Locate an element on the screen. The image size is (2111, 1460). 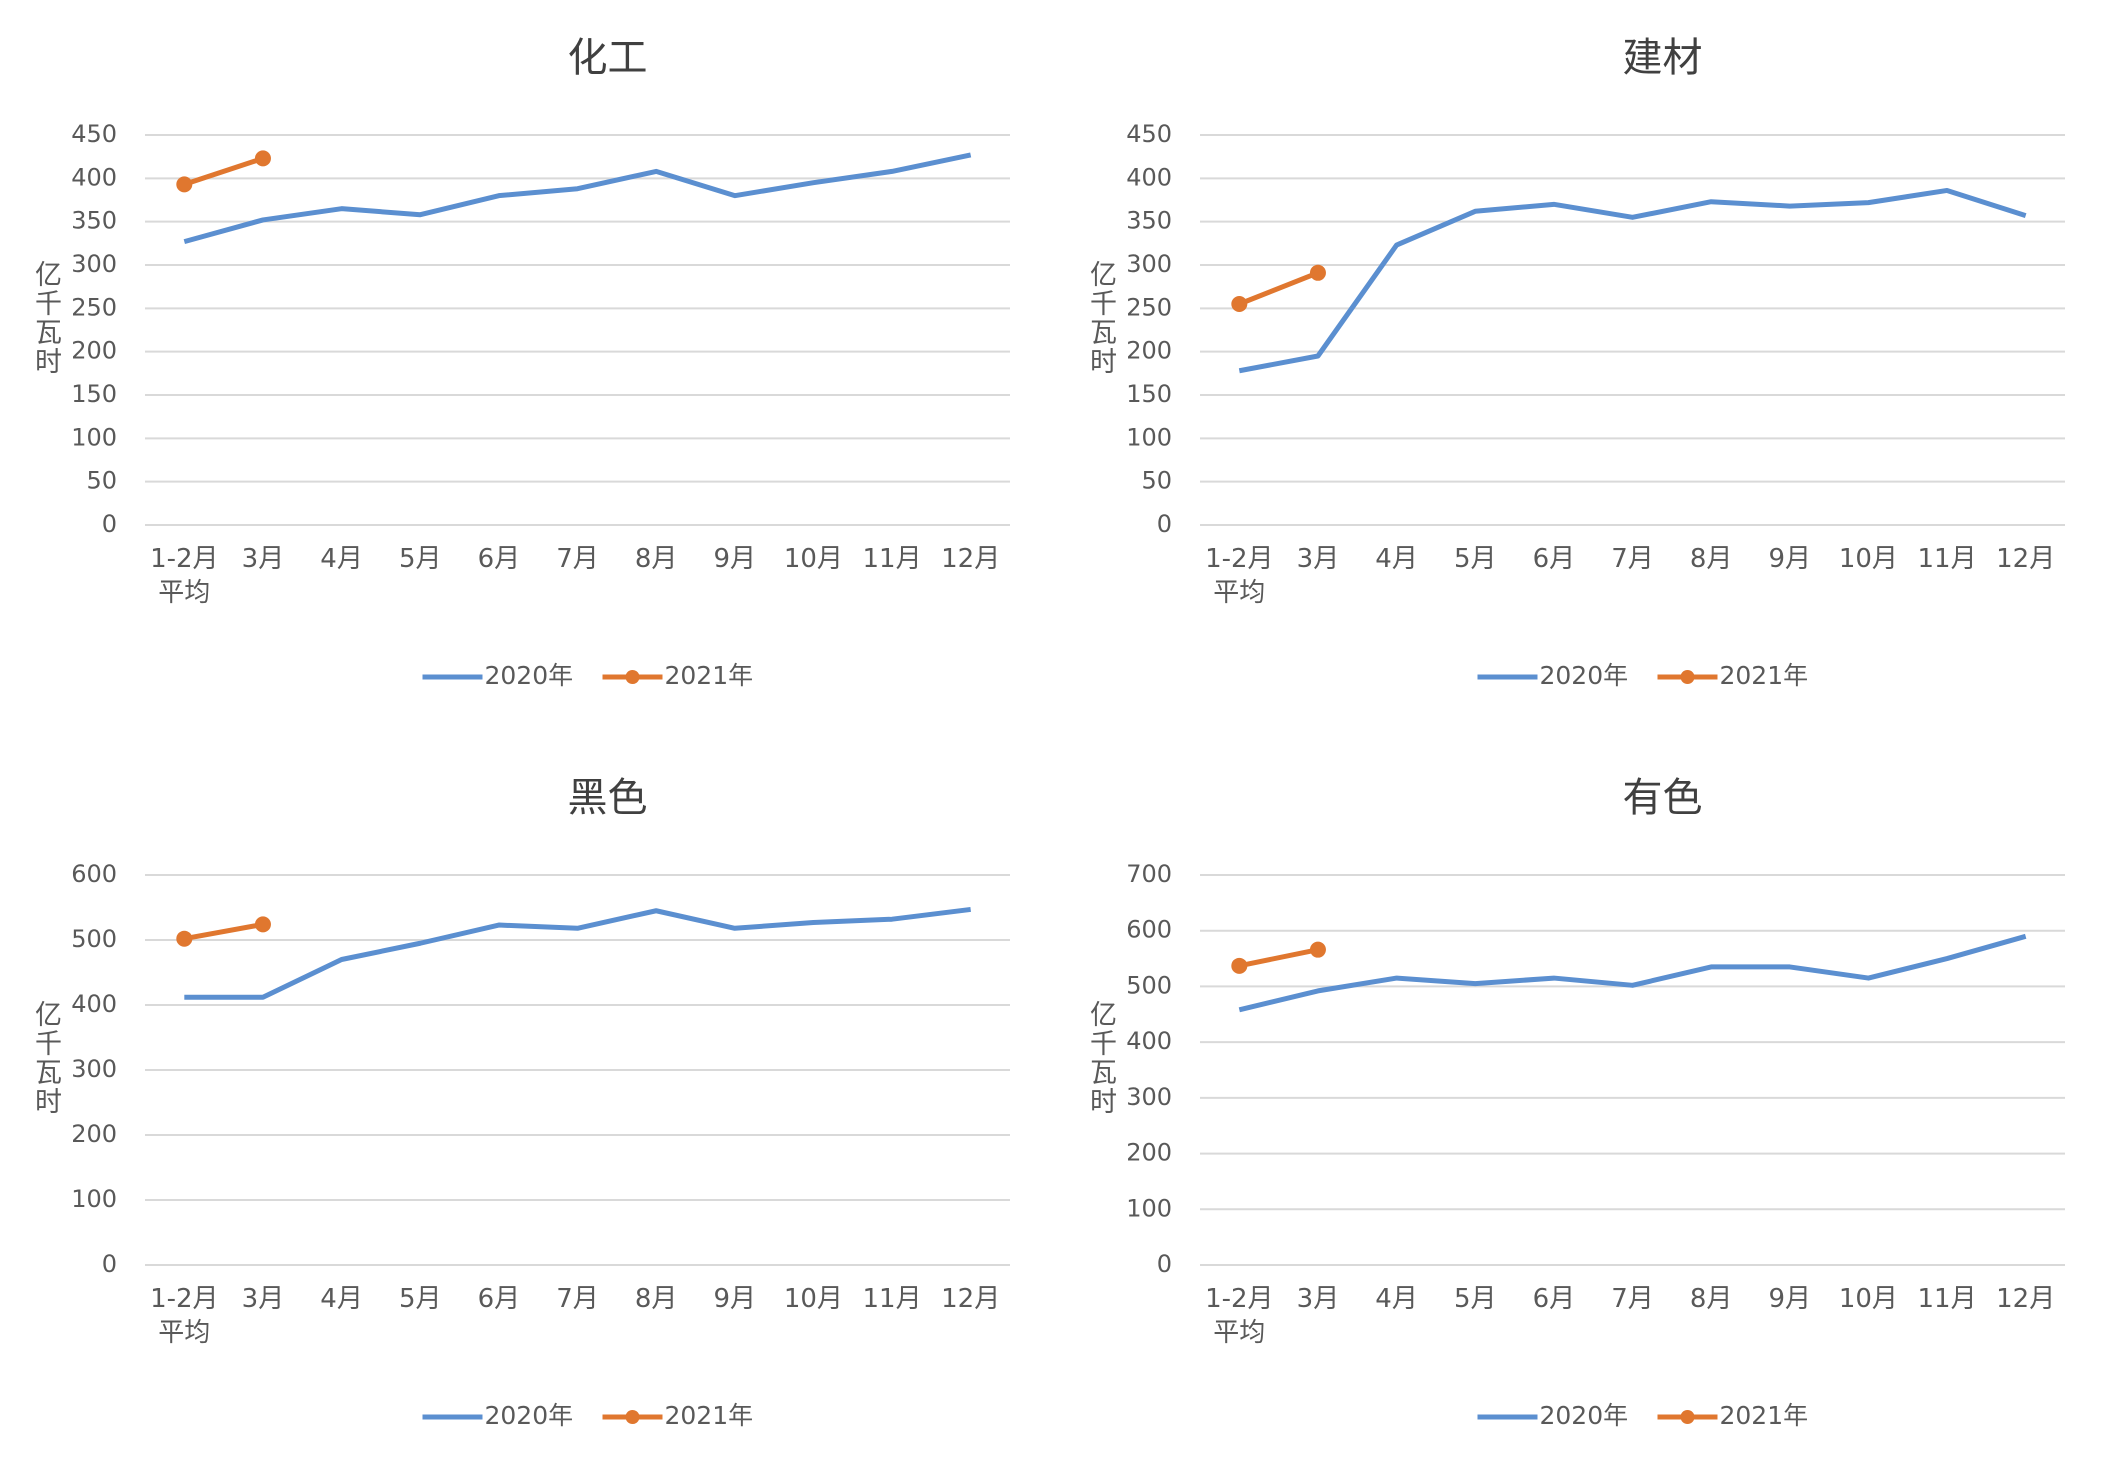
y-tick-label: 700 is located at coordinates (1149, 874).